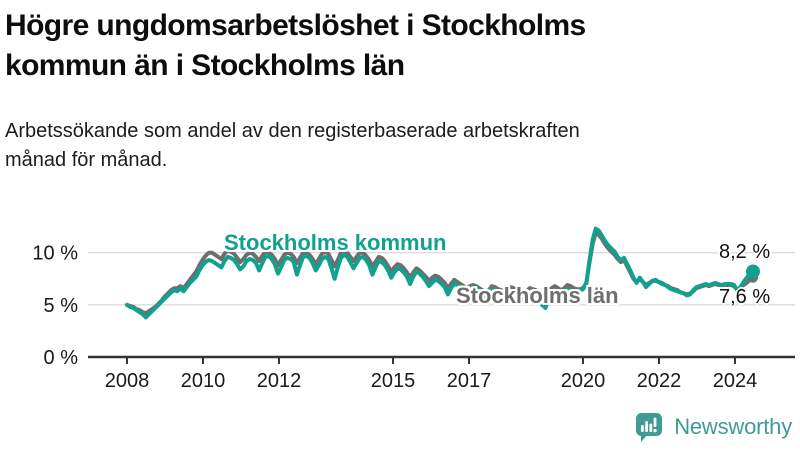  Describe the element at coordinates (745, 297) in the screenshot. I see `end-value-label-lan: 7,6 %` at that location.